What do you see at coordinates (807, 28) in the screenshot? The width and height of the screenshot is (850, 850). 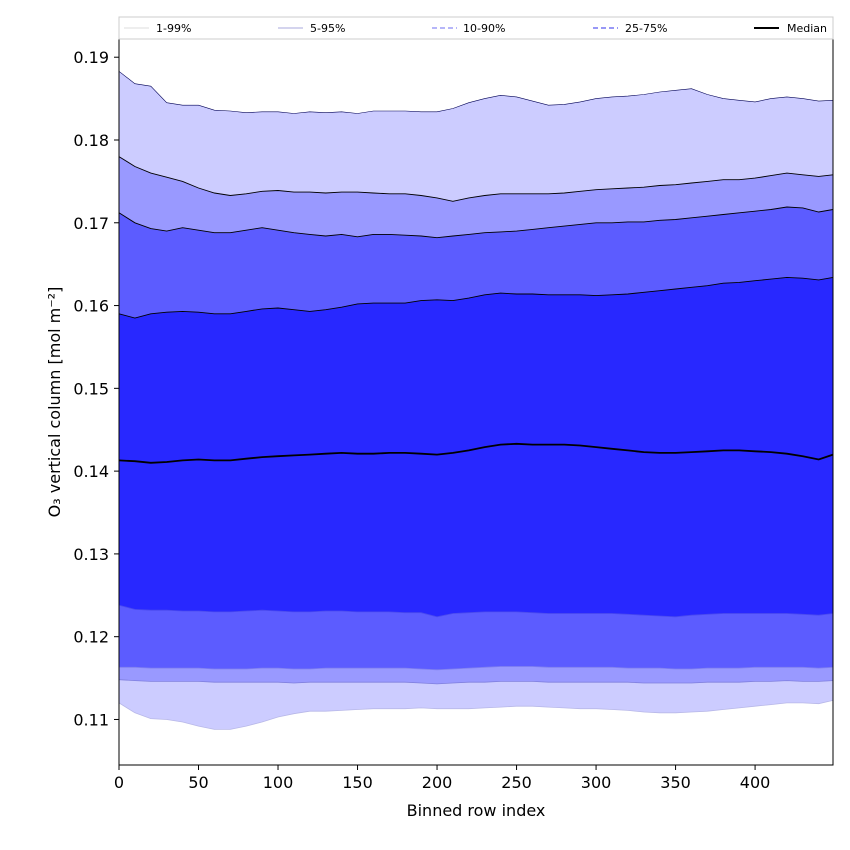 I see `legend-label-median: Median` at bounding box center [807, 28].